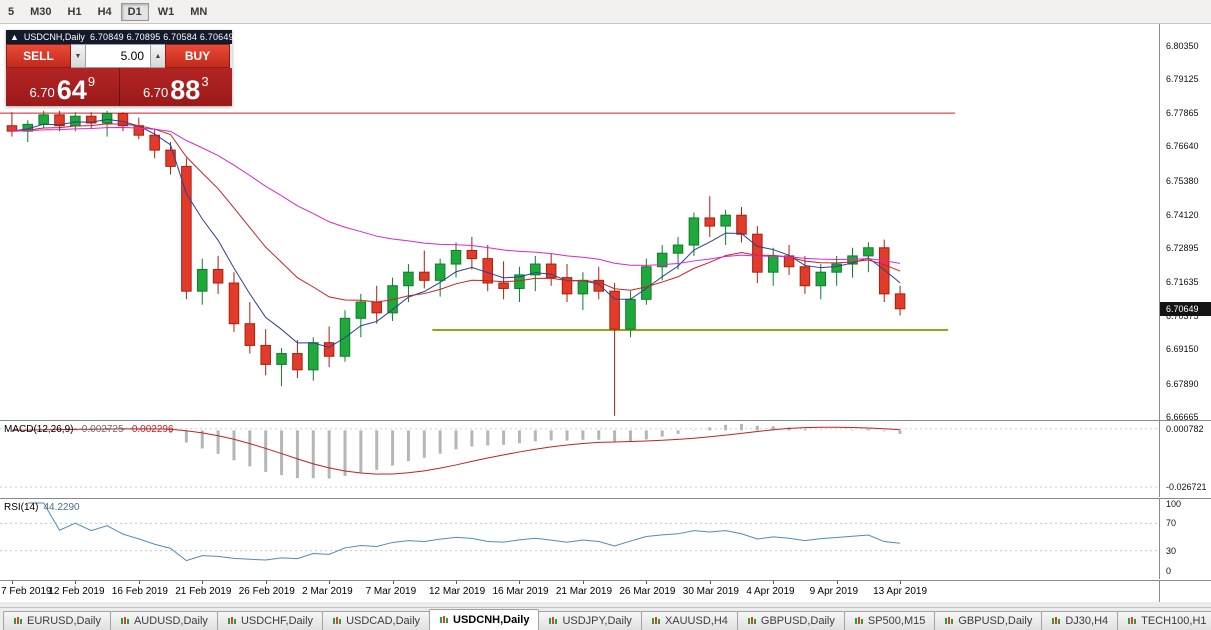 Image resolution: width=1211 pixels, height=630 pixels. Describe the element at coordinates (139, 591) in the screenshot. I see `date-label: 16 Feb 2019` at that location.